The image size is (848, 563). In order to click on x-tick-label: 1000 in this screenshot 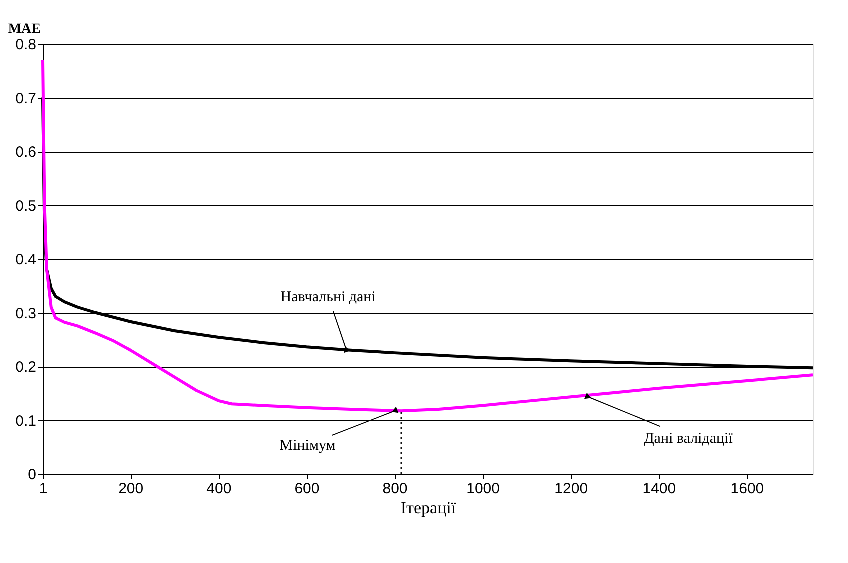, I will do `click(483, 489)`.